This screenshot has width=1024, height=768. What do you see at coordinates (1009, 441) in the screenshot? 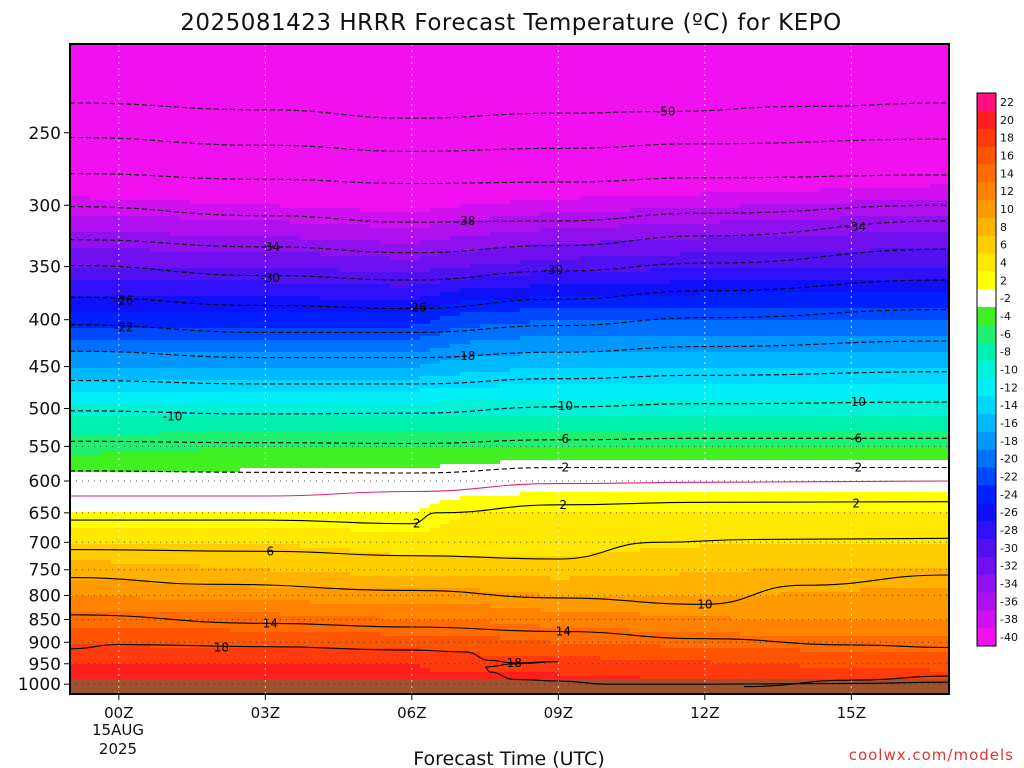
I see `colorbar-label: -18` at bounding box center [1009, 441].